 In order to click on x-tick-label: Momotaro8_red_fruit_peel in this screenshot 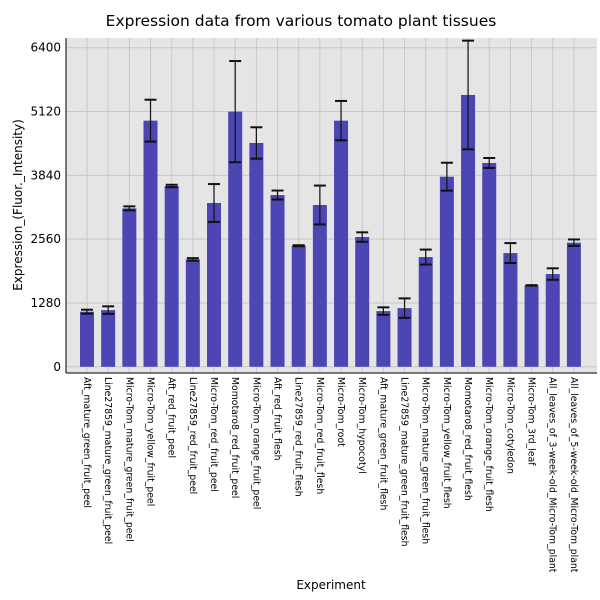, I will do `click(234, 437)`.